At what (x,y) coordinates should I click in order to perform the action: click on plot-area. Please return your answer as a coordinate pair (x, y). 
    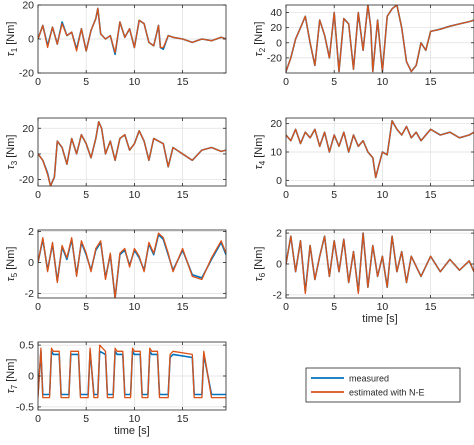
    Looking at the image, I should click on (132, 264).